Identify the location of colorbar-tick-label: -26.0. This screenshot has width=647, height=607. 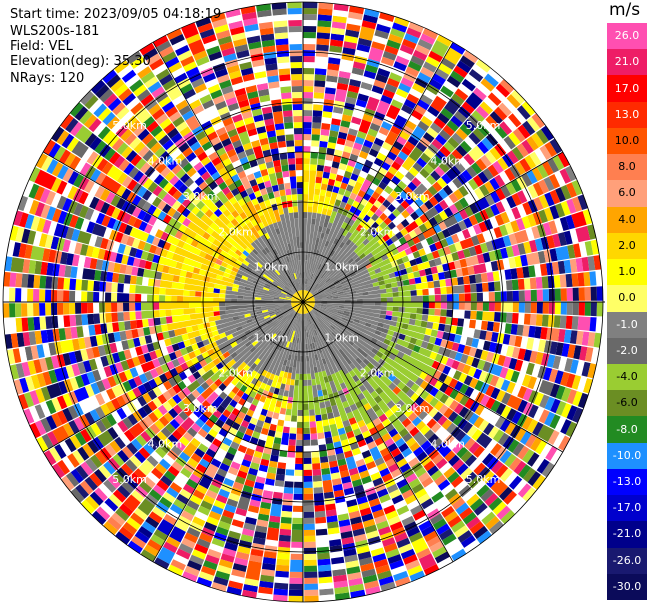
(627, 560).